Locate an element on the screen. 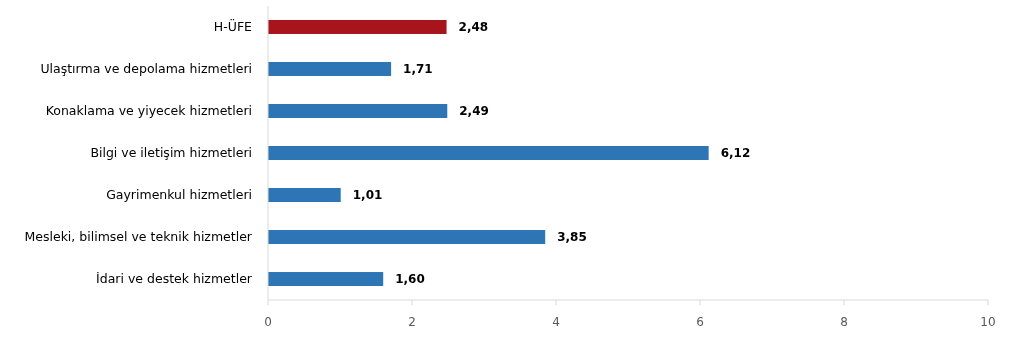 The height and width of the screenshot is (346, 1024). y-tick-label: Konaklama ve yiyecek hizmetleri is located at coordinates (148, 111).